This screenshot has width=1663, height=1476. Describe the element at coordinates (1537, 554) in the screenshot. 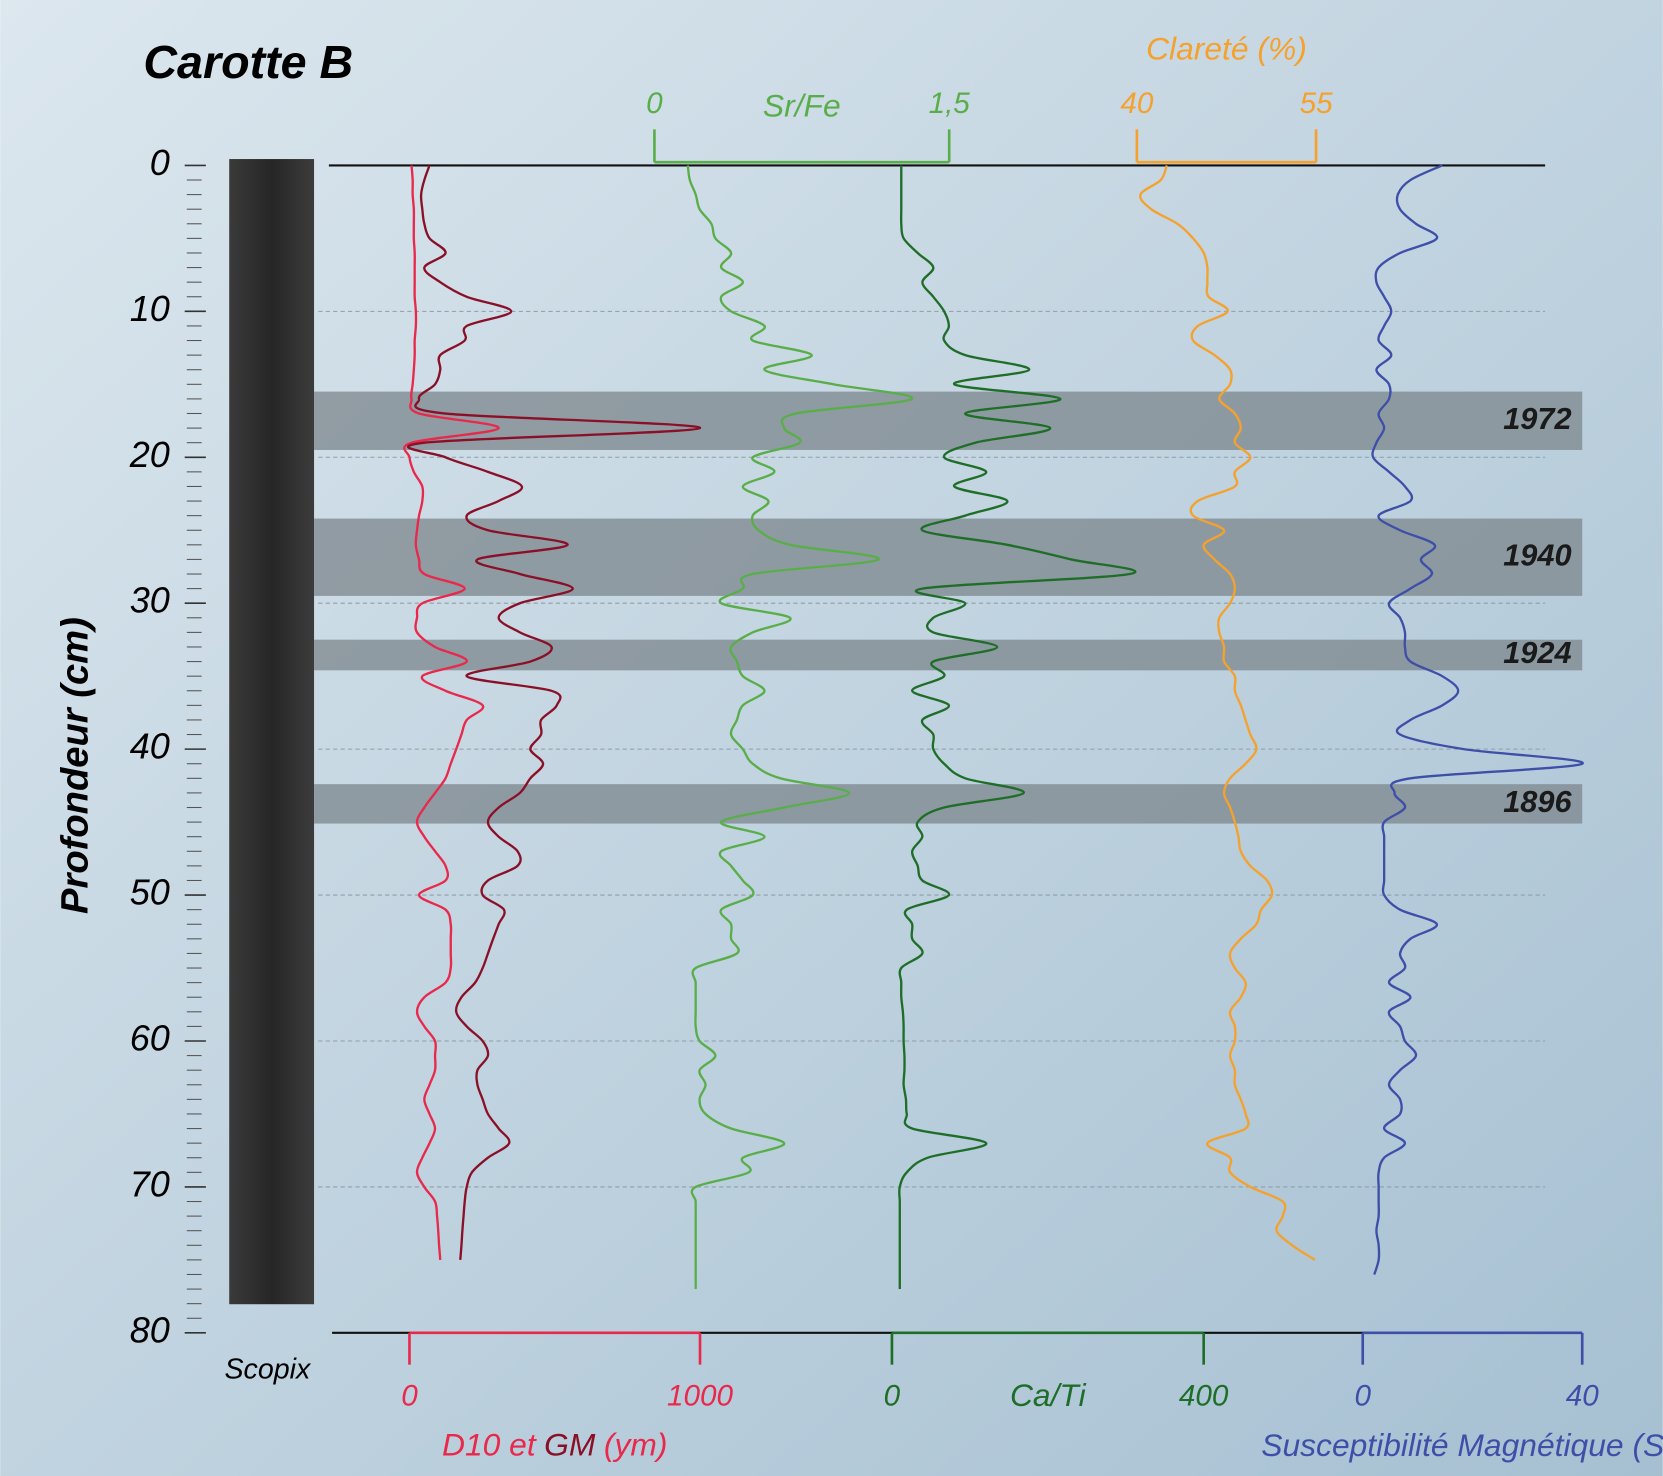

I see `band-label: 1940` at that location.